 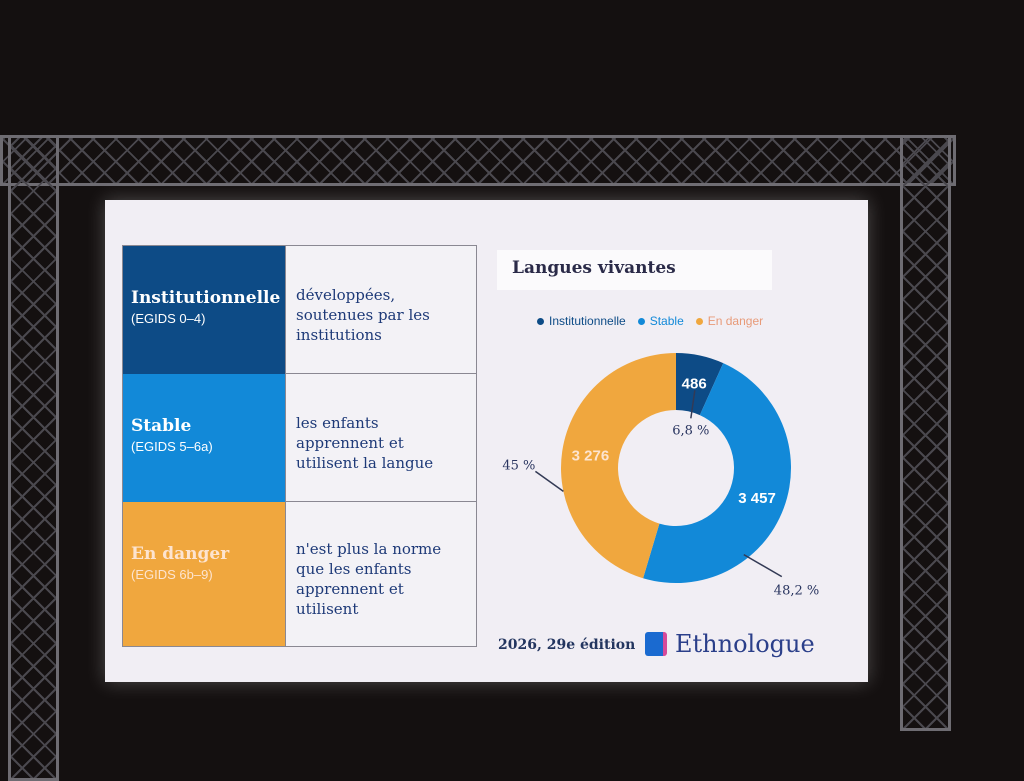 What do you see at coordinates (591, 455) in the screenshot?
I see `value-label: 3 276` at bounding box center [591, 455].